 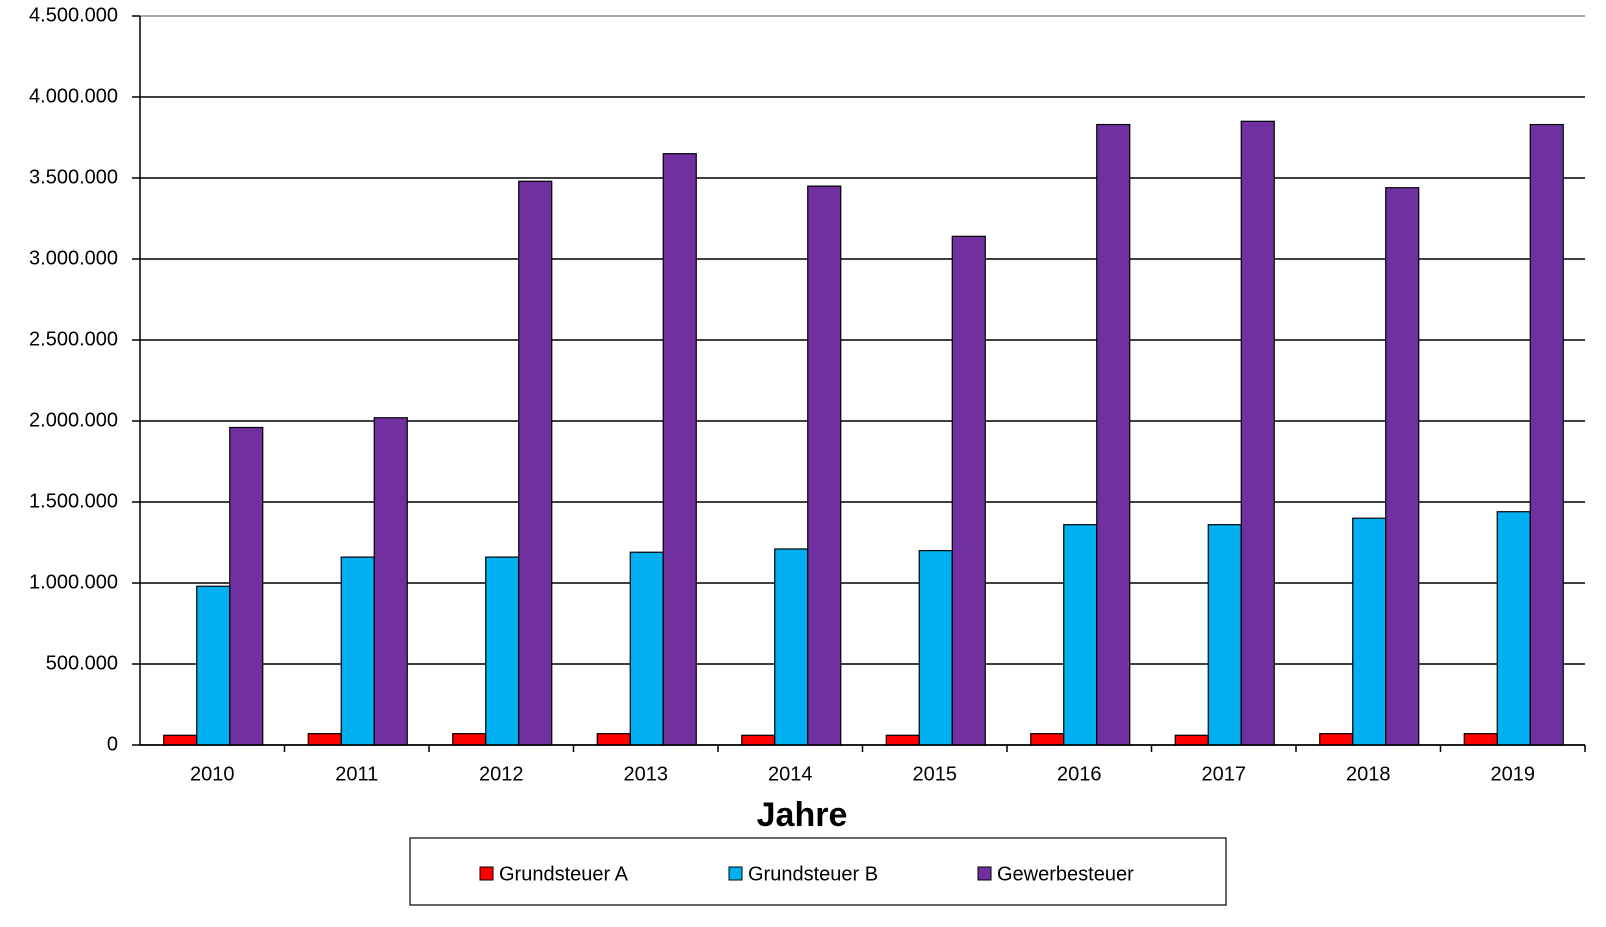 I want to click on x-tick-label: 2016, so click(x=1079, y=774).